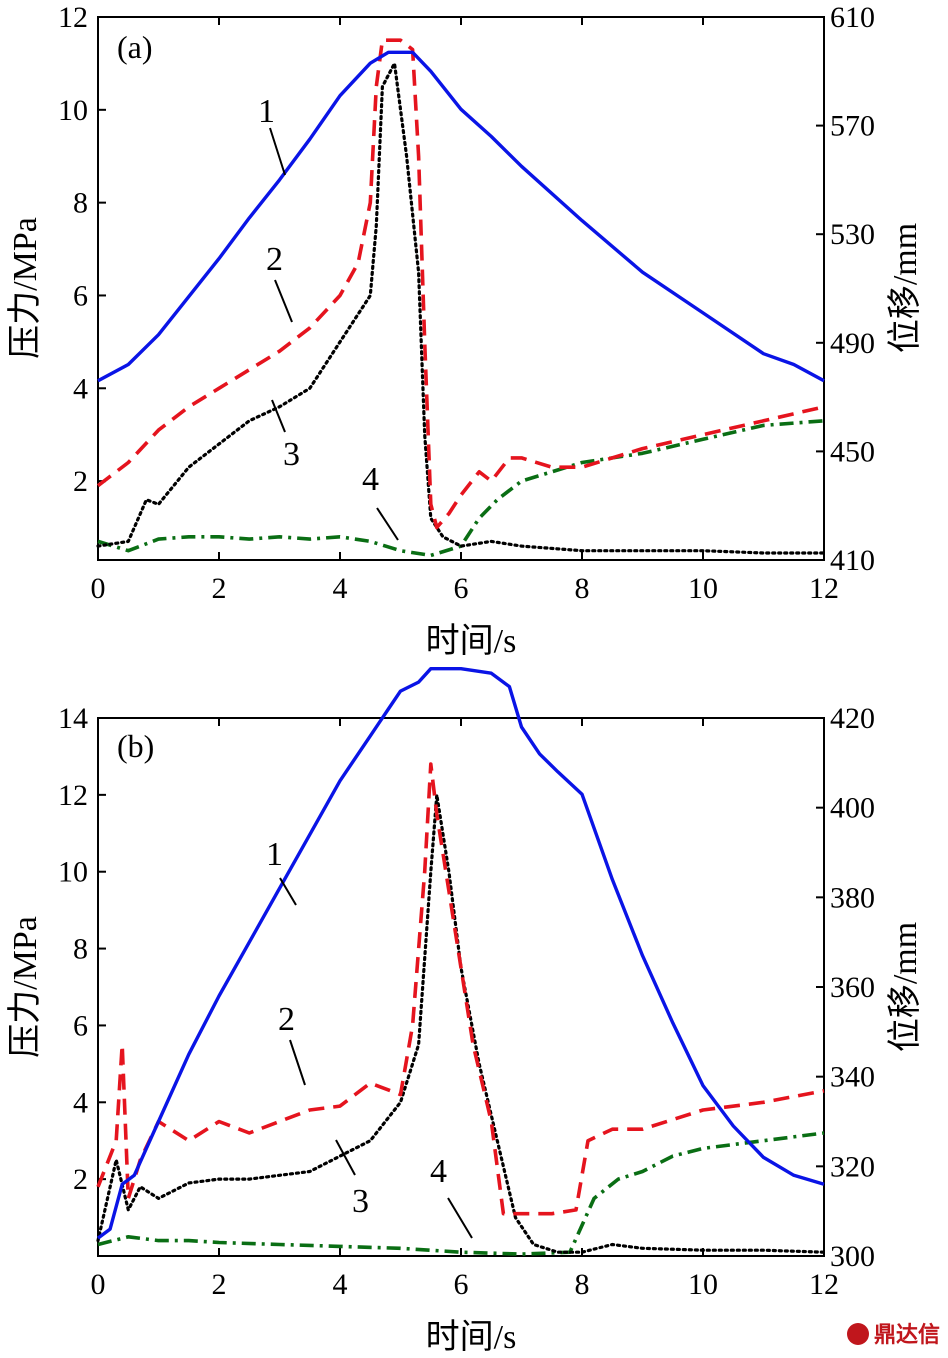 Image resolution: width=948 pixels, height=1358 pixels. I want to click on y-right-tick-label: 360, so click(852, 987).